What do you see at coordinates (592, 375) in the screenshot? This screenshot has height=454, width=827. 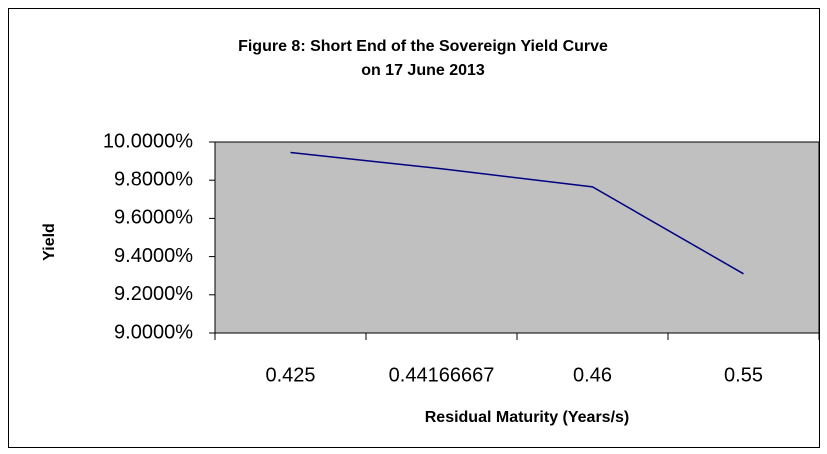 I see `x-tick-label: 0.46` at bounding box center [592, 375].